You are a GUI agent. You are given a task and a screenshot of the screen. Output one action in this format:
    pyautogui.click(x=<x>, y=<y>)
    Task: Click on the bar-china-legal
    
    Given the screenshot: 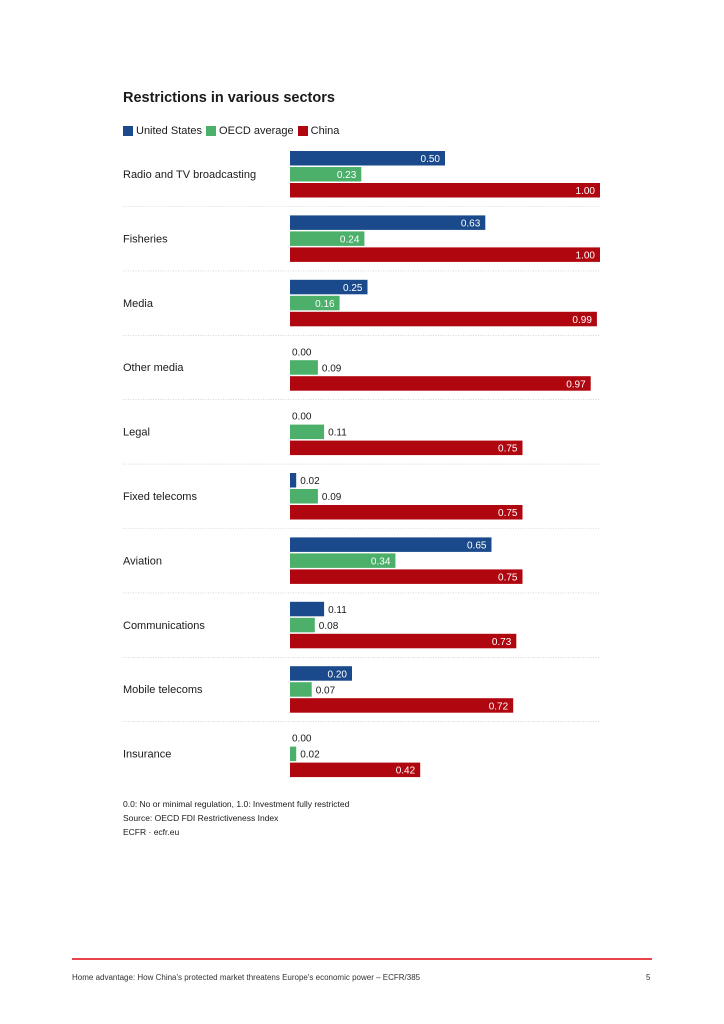 What is the action you would take?
    pyautogui.click(x=406, y=448)
    